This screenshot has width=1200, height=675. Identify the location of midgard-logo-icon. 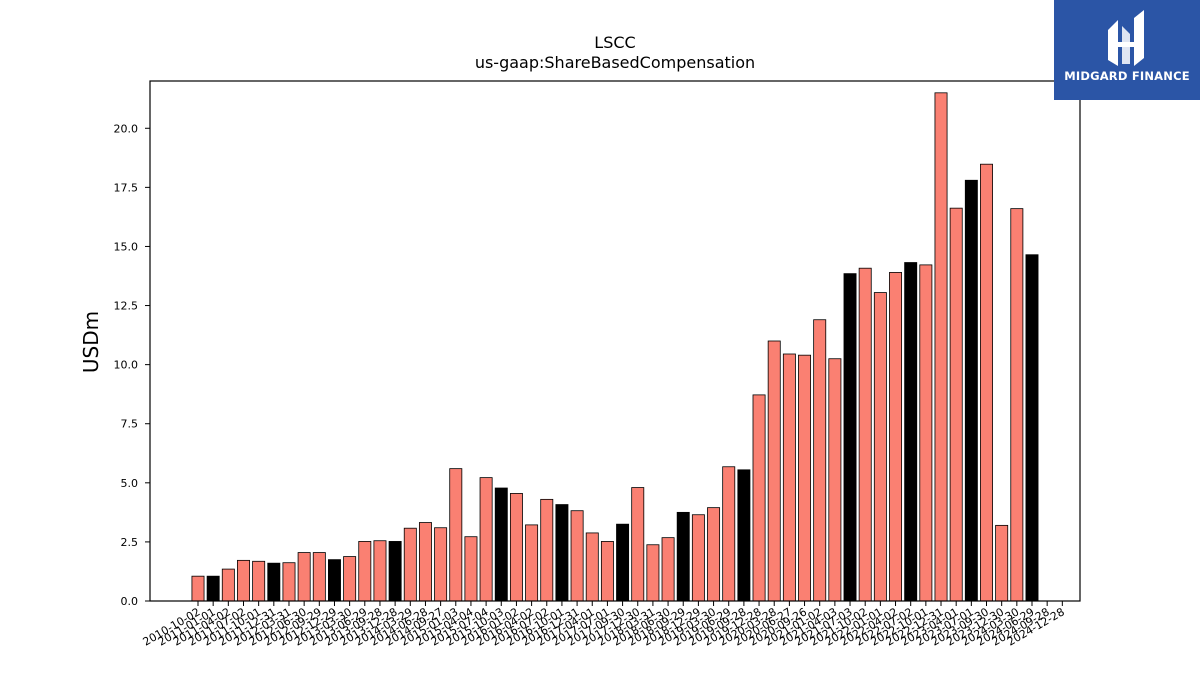
(1126, 38).